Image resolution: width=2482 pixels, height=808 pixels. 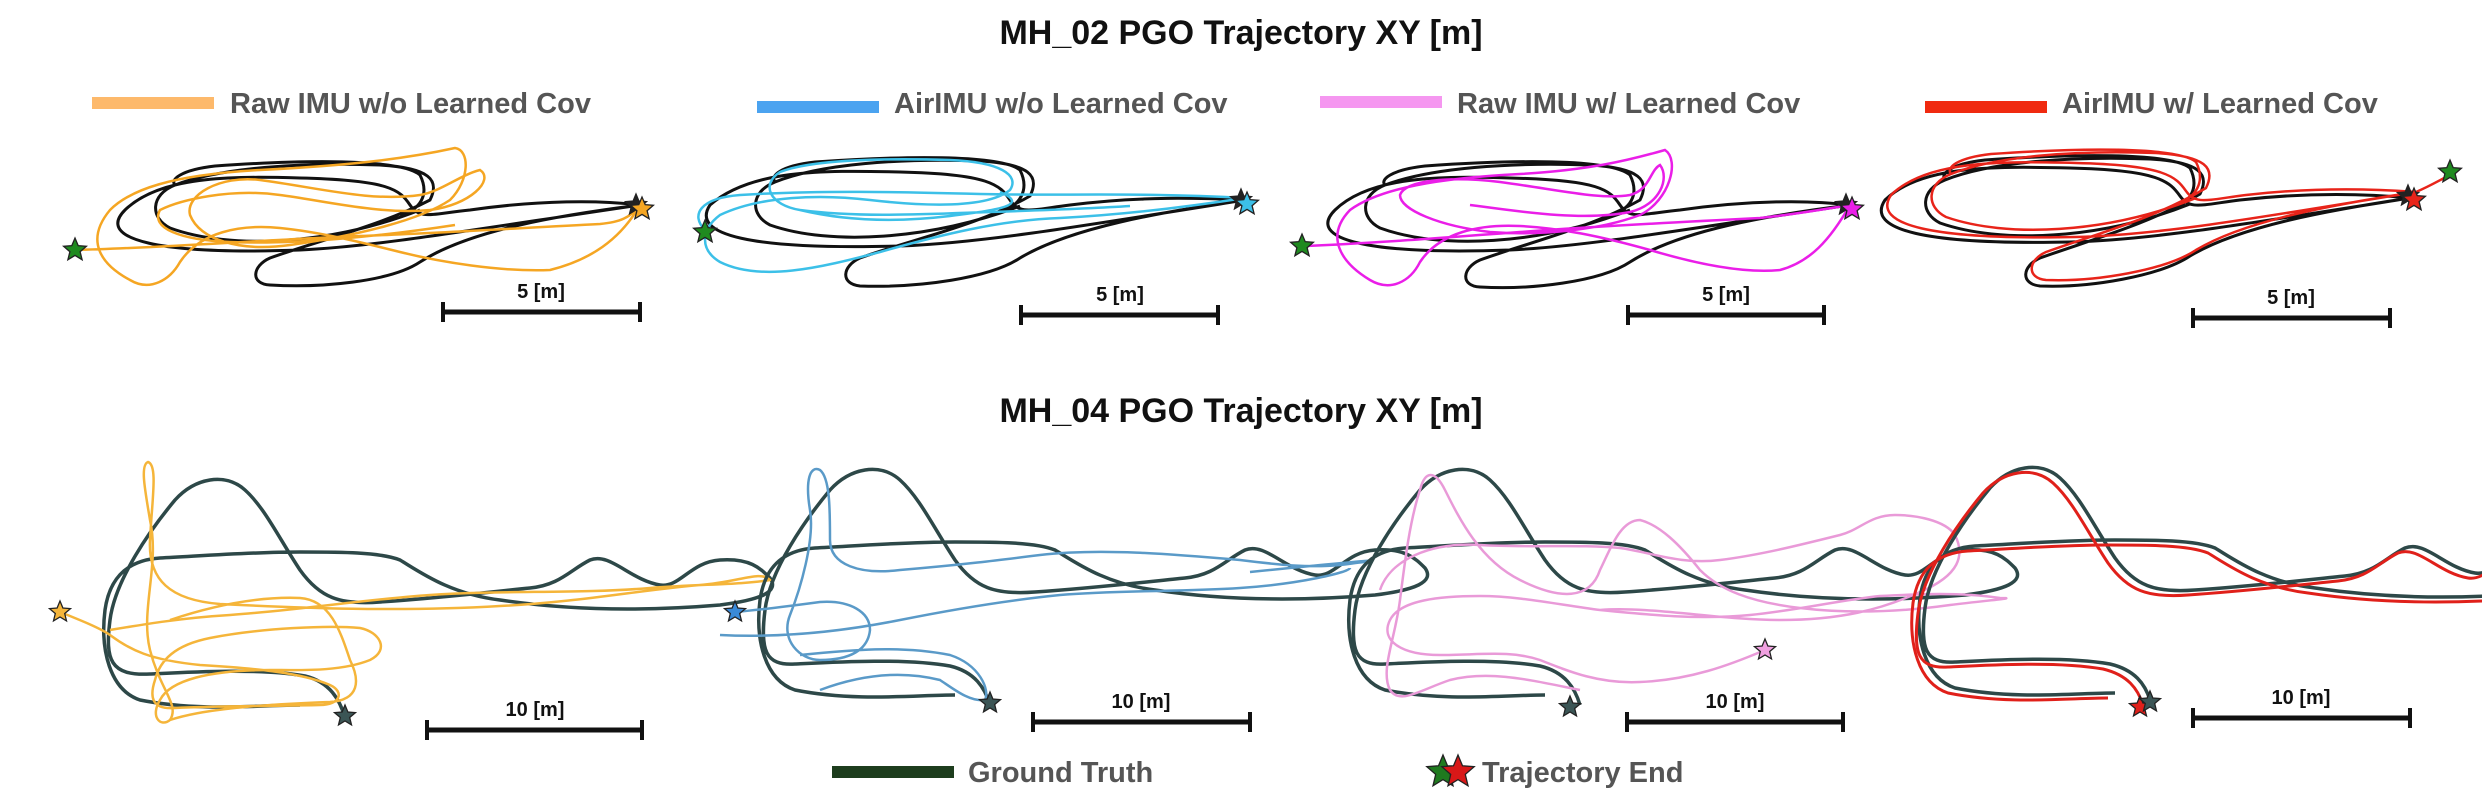 What do you see at coordinates (1628, 104) in the screenshot?
I see `legend-label-raw-imu-w: Raw IMU w/ Learned Cov` at bounding box center [1628, 104].